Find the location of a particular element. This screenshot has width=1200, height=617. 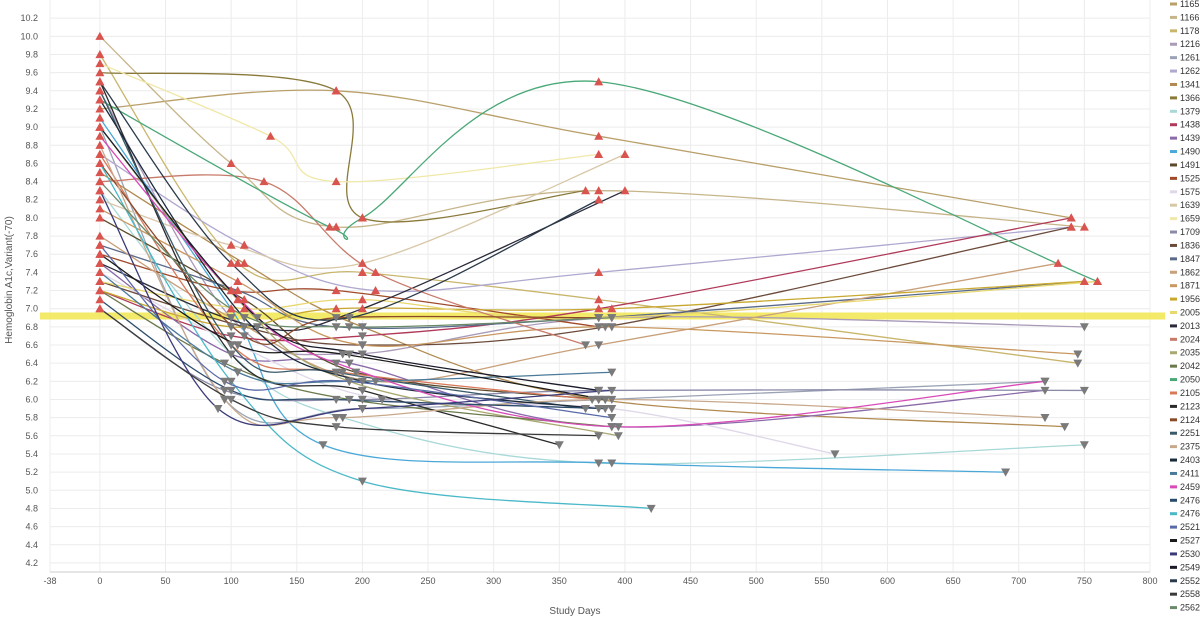

x-tick-label: 600 is located at coordinates (887, 581).